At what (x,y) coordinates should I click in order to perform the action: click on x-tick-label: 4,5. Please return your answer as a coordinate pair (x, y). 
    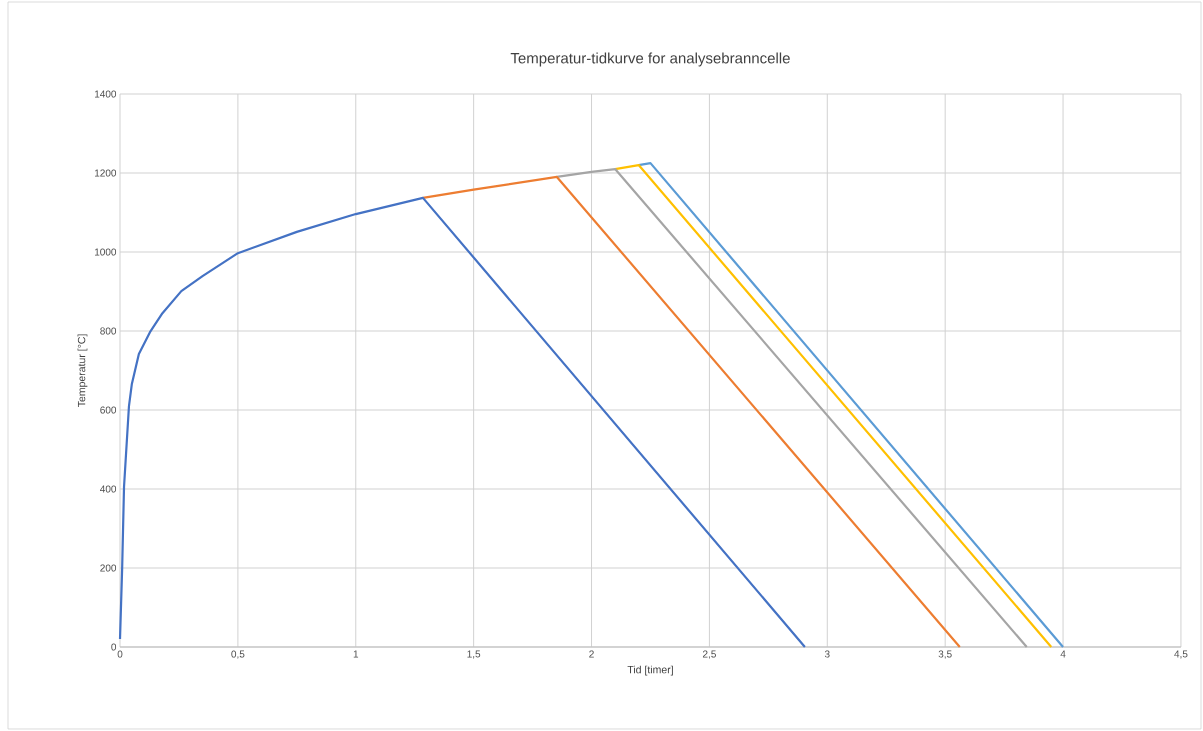
    Looking at the image, I should click on (1181, 654).